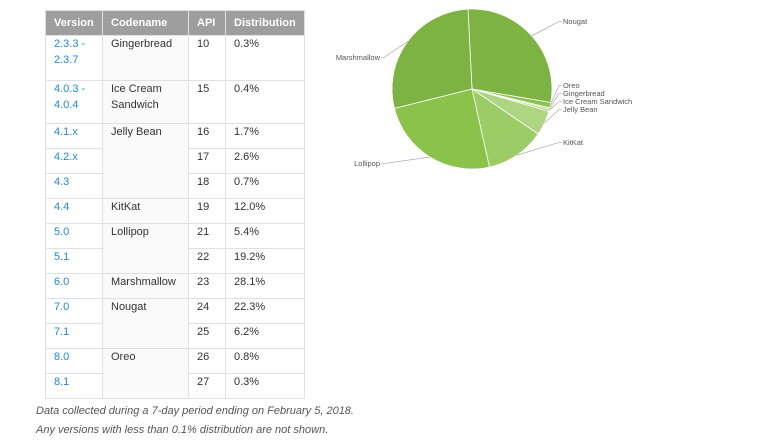 This screenshot has height=440, width=782. I want to click on distribution-cell: 0.8%, so click(265, 361).